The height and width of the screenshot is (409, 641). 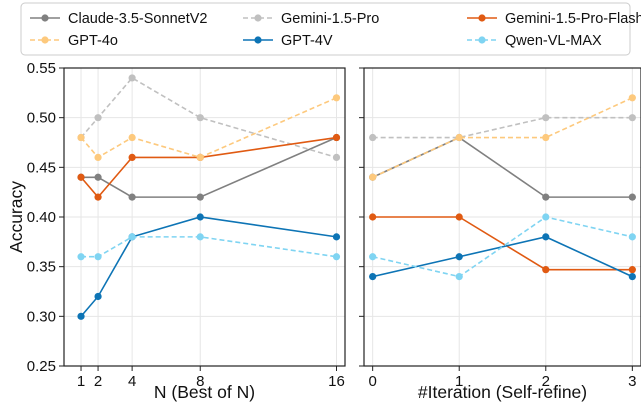 What do you see at coordinates (573, 19) in the screenshot?
I see `legend-label: Gemini-1.5-Pro-Flash` at bounding box center [573, 19].